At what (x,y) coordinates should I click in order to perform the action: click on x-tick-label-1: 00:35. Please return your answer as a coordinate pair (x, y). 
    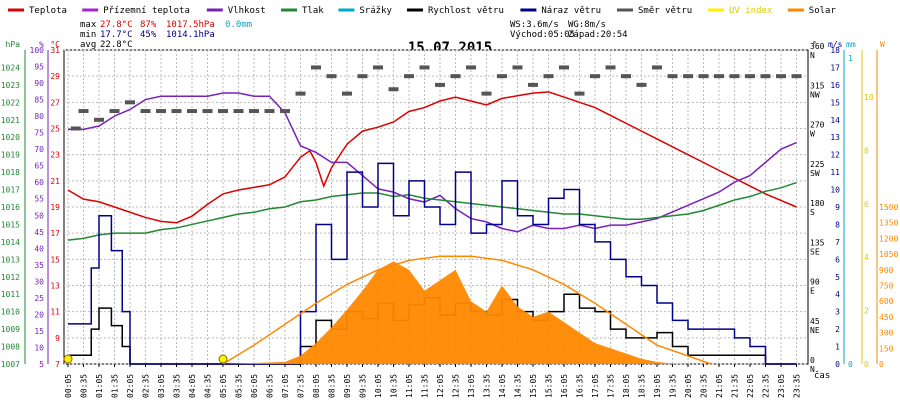
    Looking at the image, I should click on (84, 386).